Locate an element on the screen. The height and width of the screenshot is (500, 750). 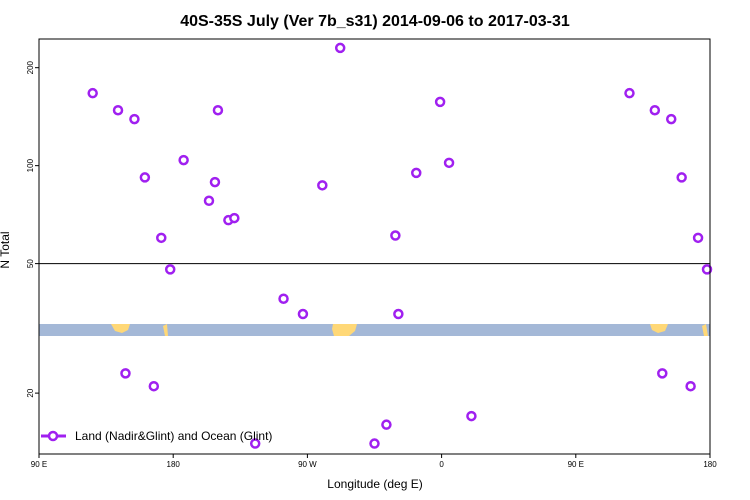
map-strip is located at coordinates (374, 330).